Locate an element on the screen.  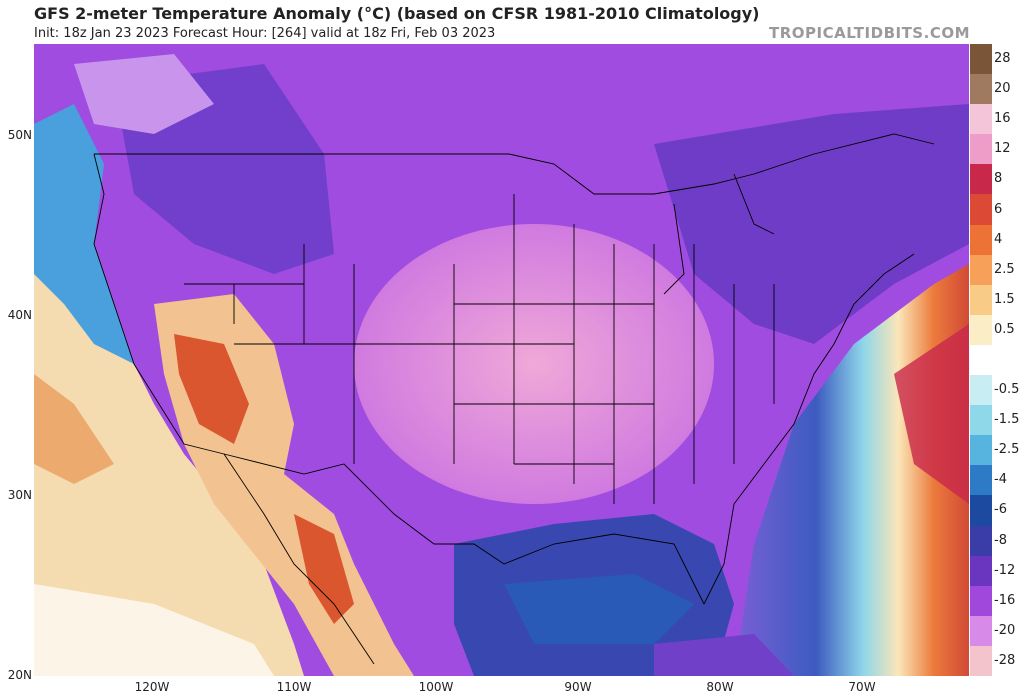
colorbar-label: -6 is located at coordinates (1000, 510).